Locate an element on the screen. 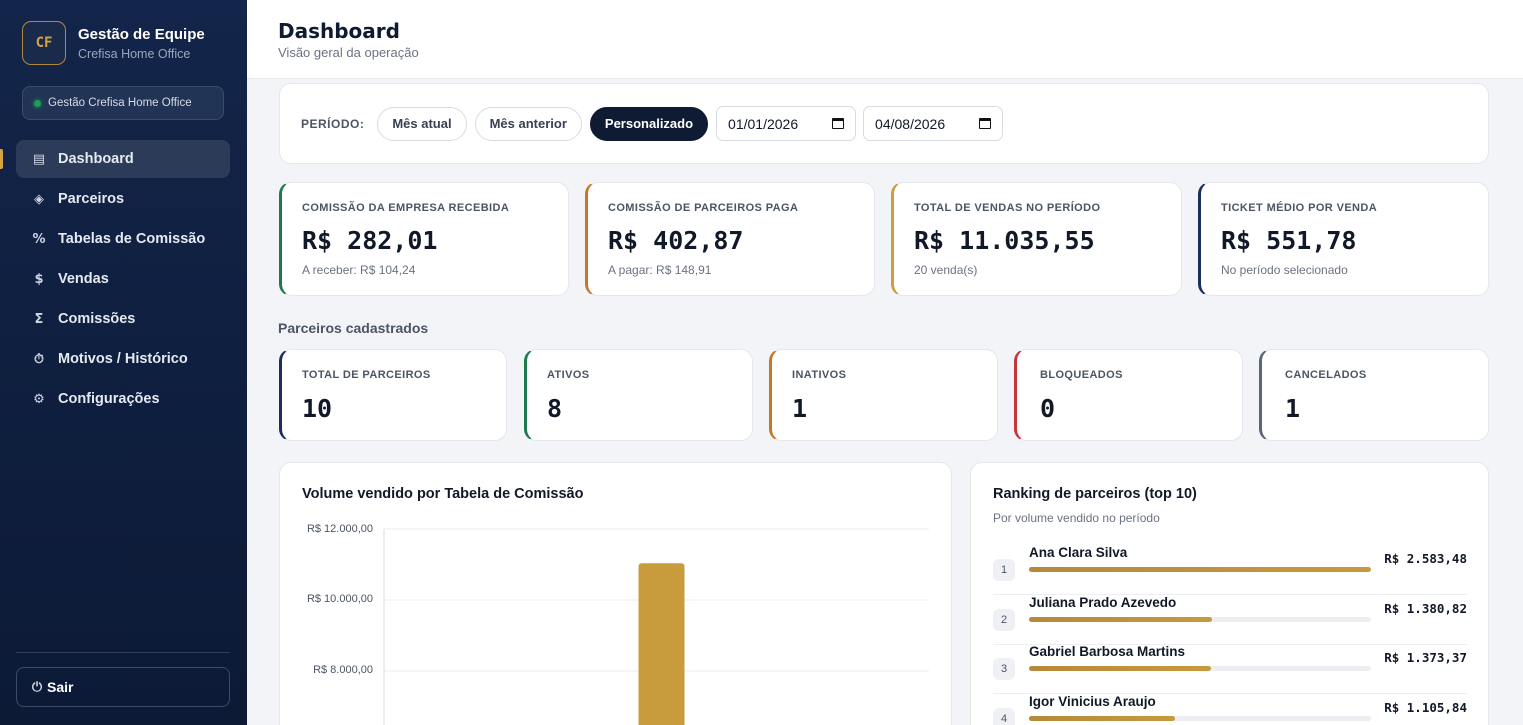  page-subtitle: Visão geral da operação is located at coordinates (348, 52).